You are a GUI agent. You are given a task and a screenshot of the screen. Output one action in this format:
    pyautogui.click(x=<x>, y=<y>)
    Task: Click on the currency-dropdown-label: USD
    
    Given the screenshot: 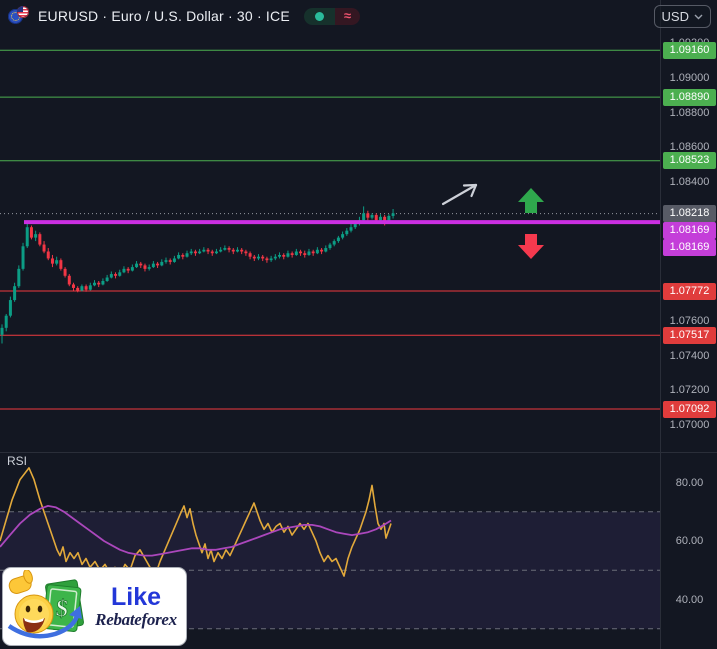 What is the action you would take?
    pyautogui.click(x=675, y=16)
    